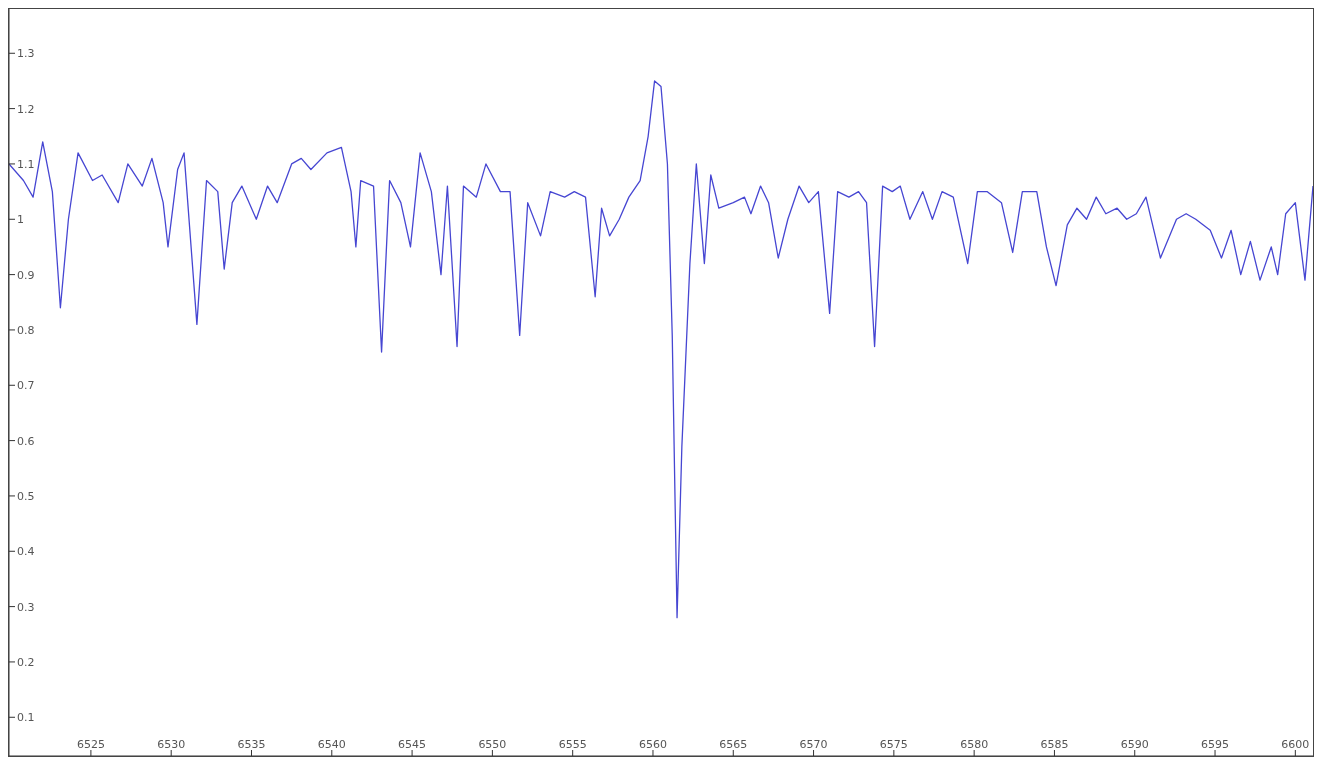  Describe the element at coordinates (733, 744) in the screenshot. I see `x-tick-label: 6565` at that location.